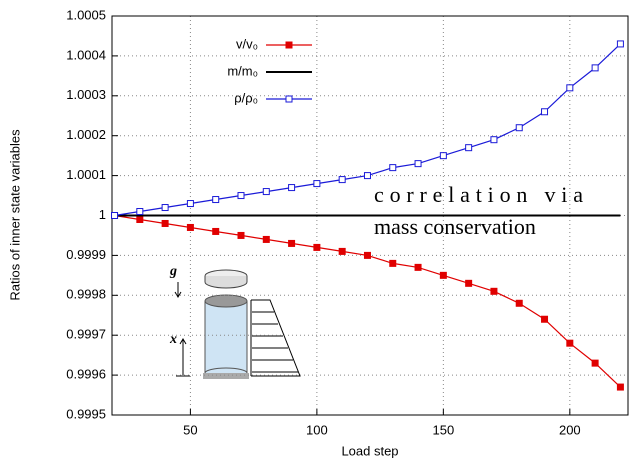  Describe the element at coordinates (86, 254) in the screenshot. I see `y-tick-label: 0.9999` at that location.